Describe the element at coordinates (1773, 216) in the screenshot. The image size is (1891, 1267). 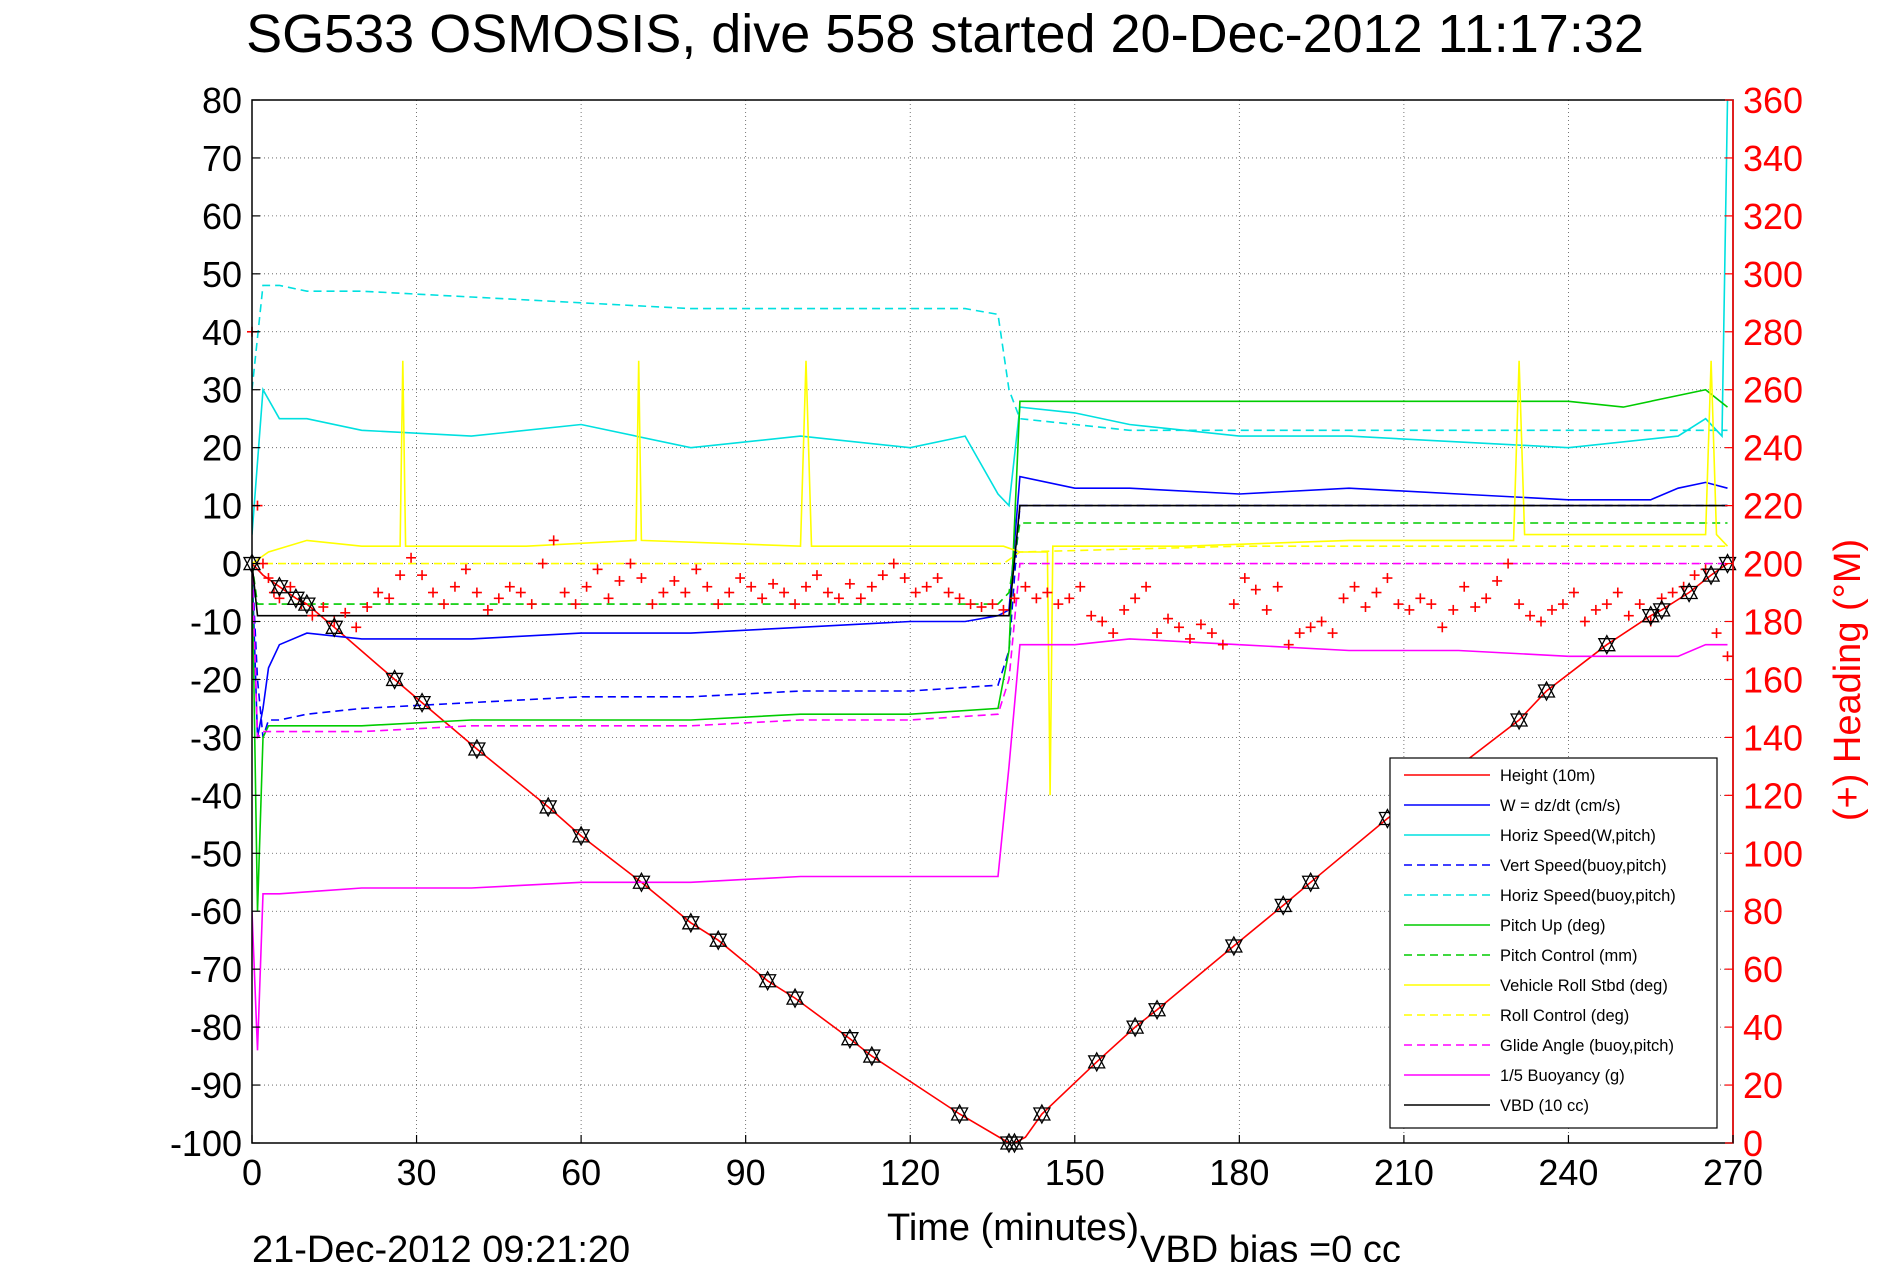
I see `right-tick-label: 320` at that location.